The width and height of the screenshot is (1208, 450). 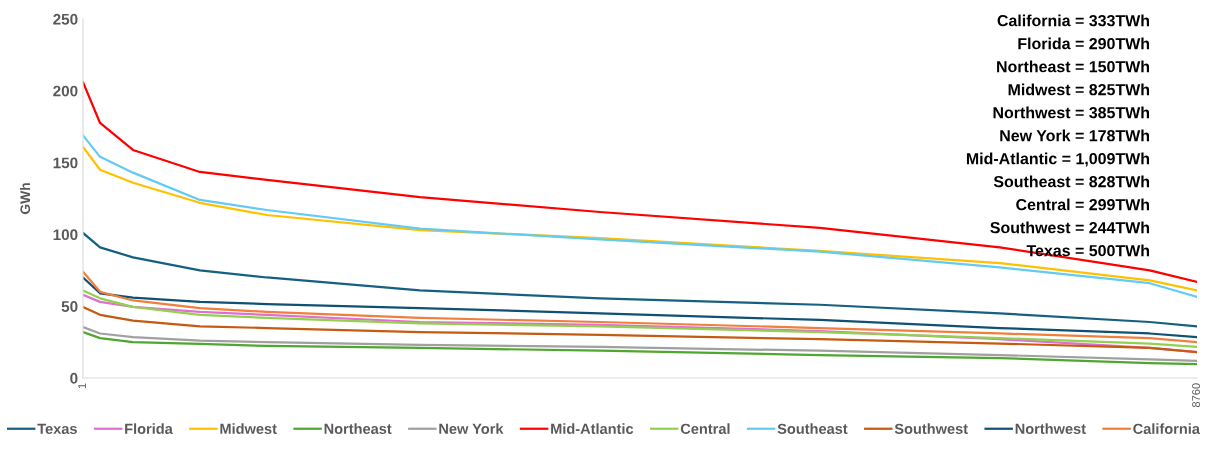 What do you see at coordinates (65, 235) in the screenshot?
I see `y-tick-label: 100` at bounding box center [65, 235].